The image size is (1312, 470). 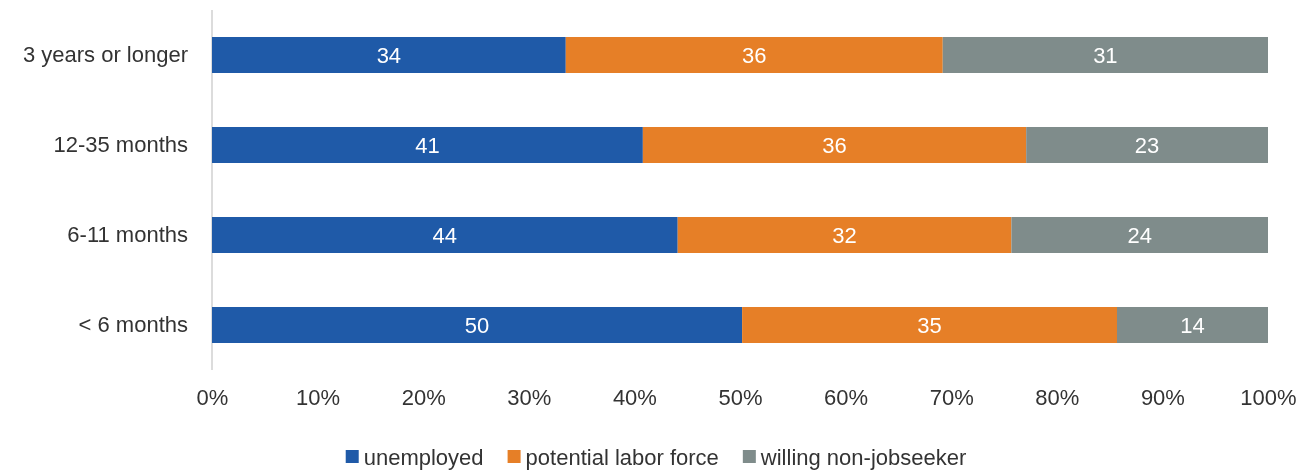 I want to click on x-tick-label: 80%, so click(x=1057, y=397).